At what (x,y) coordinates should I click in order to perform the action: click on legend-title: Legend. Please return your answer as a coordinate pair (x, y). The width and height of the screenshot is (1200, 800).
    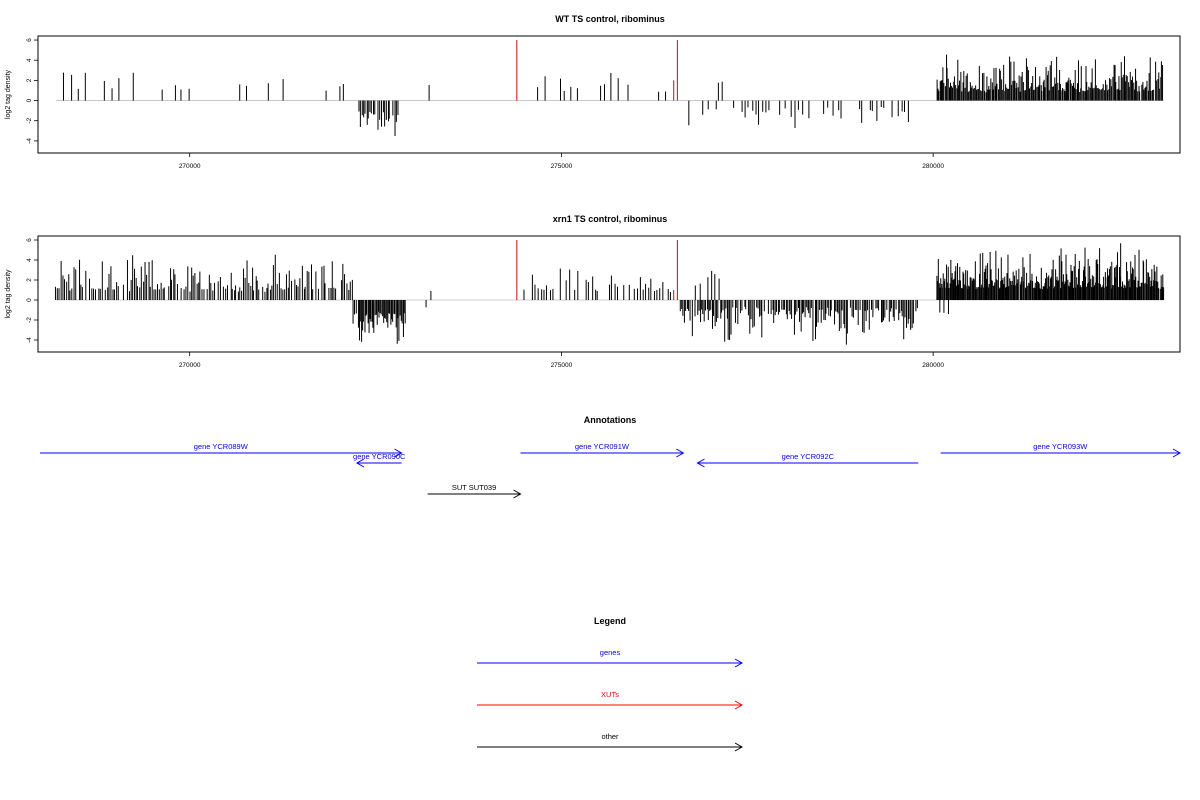
    Looking at the image, I should click on (610, 621).